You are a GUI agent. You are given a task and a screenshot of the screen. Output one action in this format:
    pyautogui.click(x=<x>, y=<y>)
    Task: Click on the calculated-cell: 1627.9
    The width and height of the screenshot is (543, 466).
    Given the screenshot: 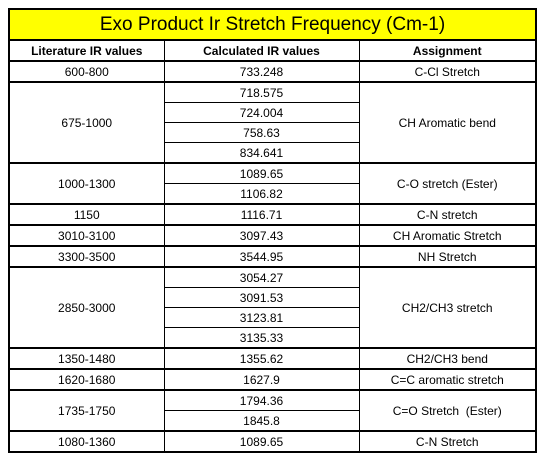 What is the action you would take?
    pyautogui.click(x=261, y=379)
    